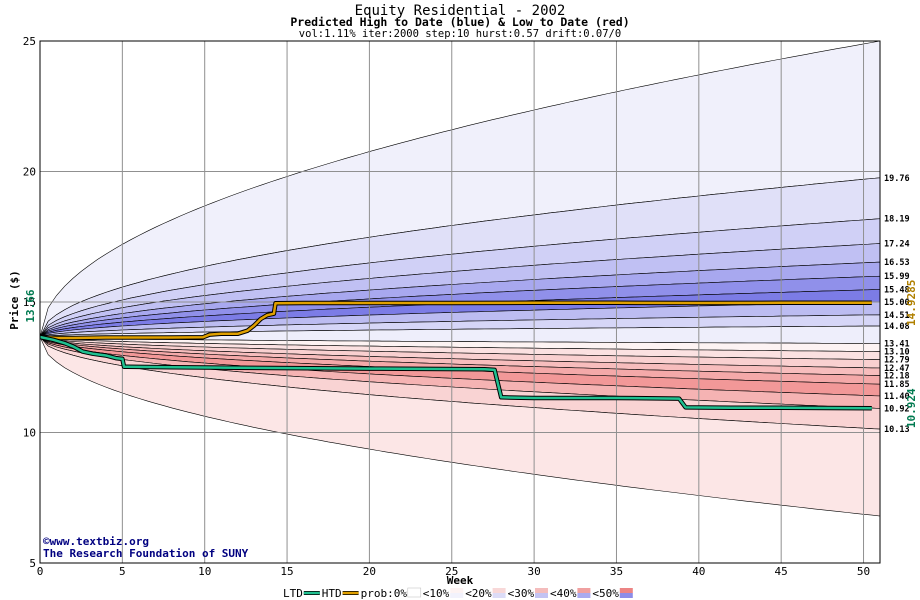 This screenshot has width=920, height=600. I want to click on y-tick-label: 20, so click(29, 172).